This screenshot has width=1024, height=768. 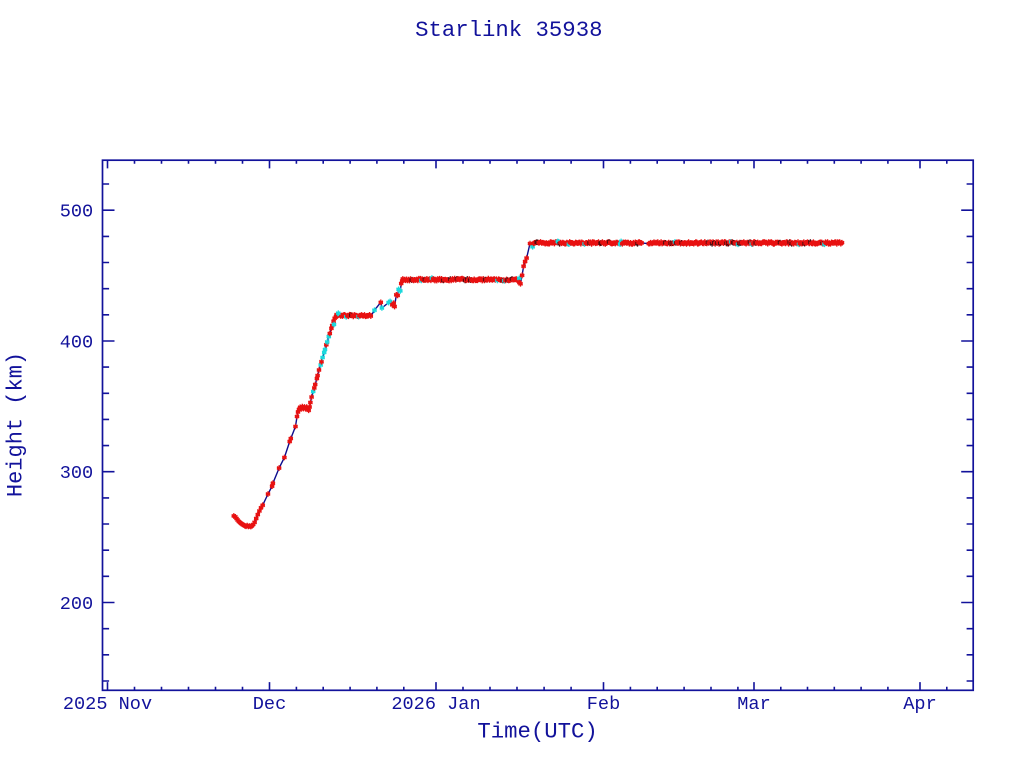 What do you see at coordinates (16, 424) in the screenshot?
I see `svg-text: Height (km)` at bounding box center [16, 424].